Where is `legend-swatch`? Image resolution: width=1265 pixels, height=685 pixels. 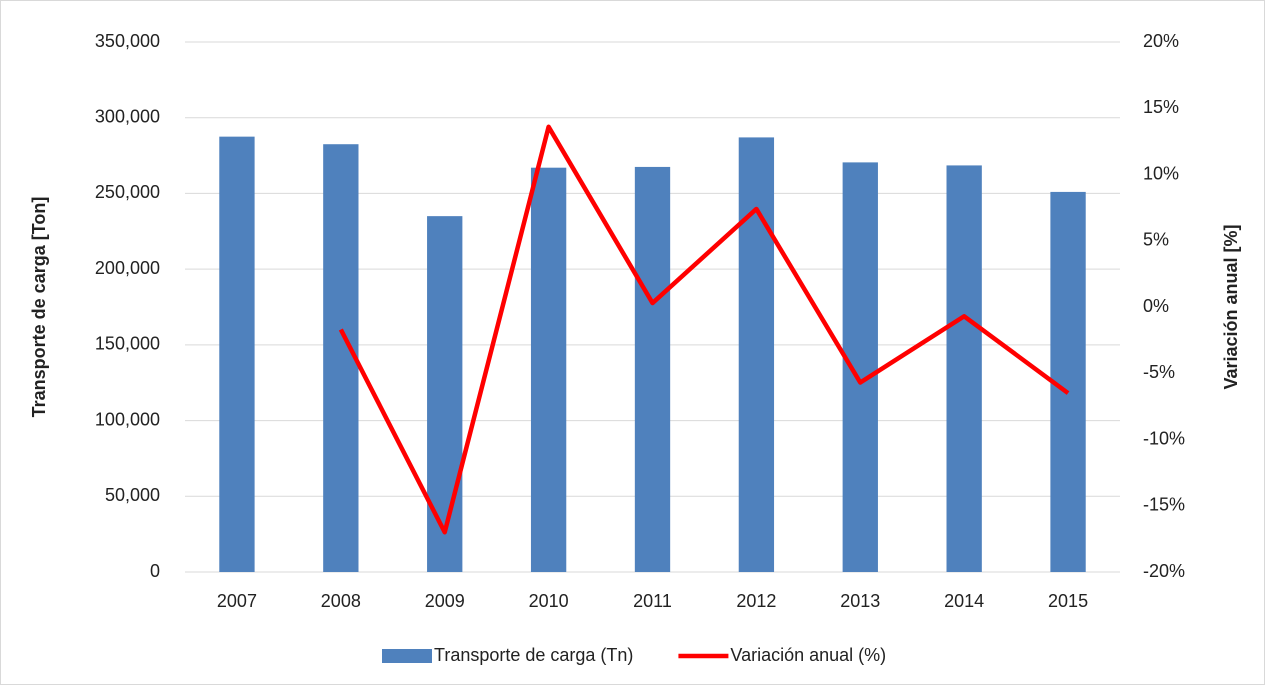
legend-swatch is located at coordinates (407, 656).